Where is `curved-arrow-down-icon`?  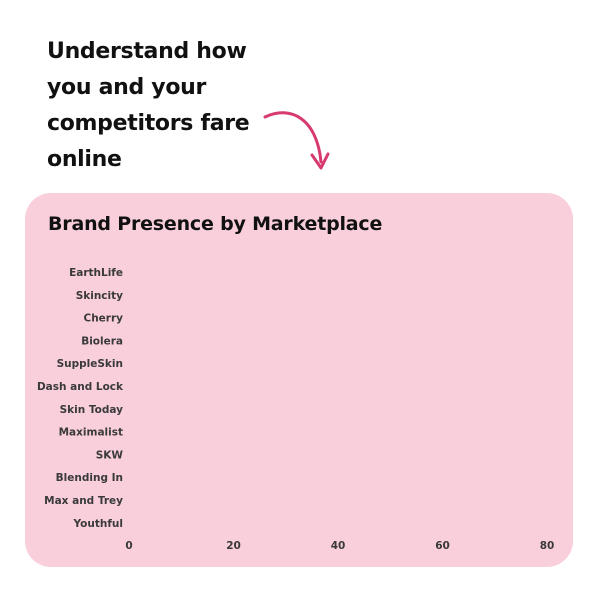
curved-arrow-down-icon is located at coordinates (296, 140).